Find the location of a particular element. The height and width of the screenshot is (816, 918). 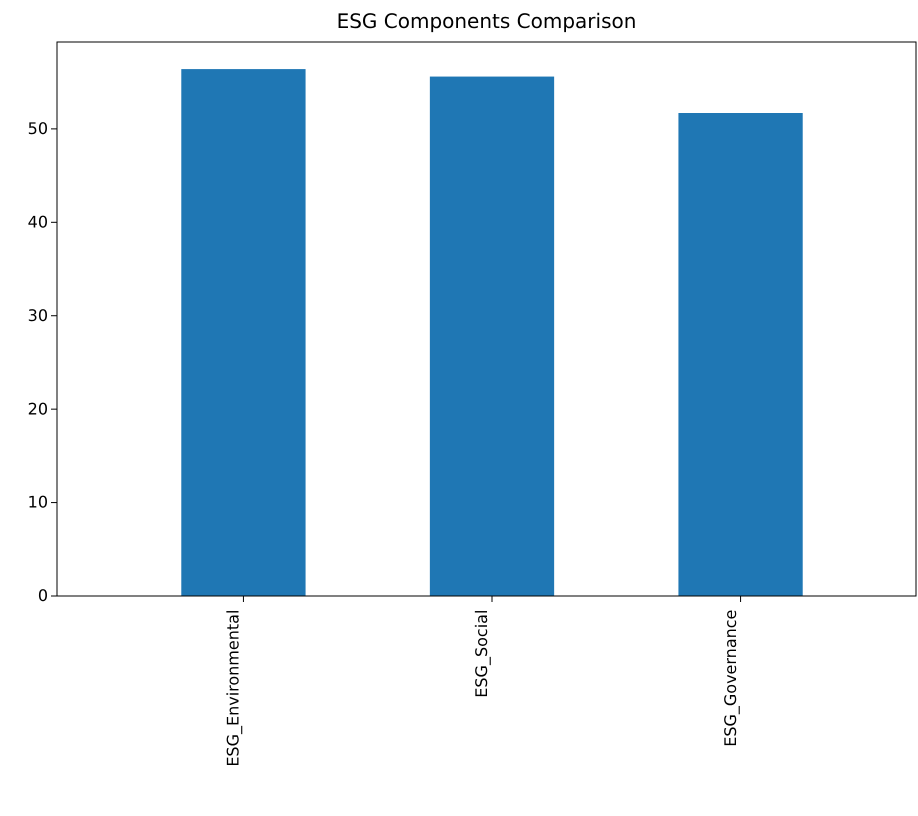

x-tick-label: ESG_Environmental is located at coordinates (233, 688).